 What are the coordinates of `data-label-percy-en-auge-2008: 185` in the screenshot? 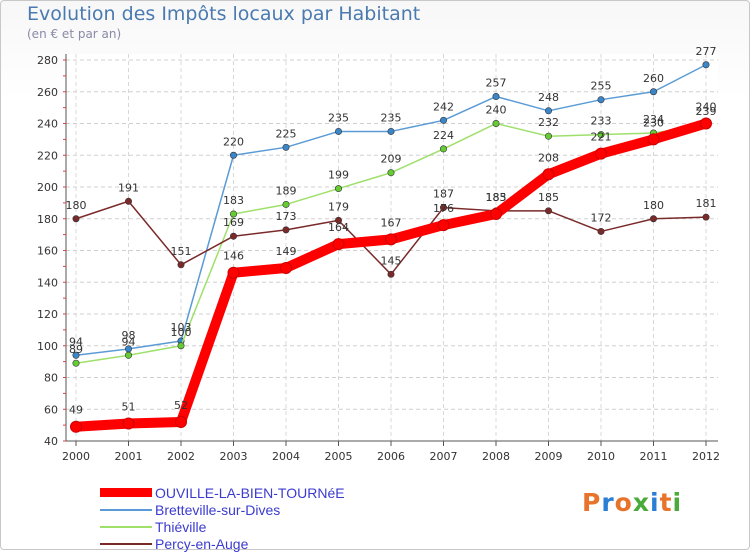 It's located at (496, 197).